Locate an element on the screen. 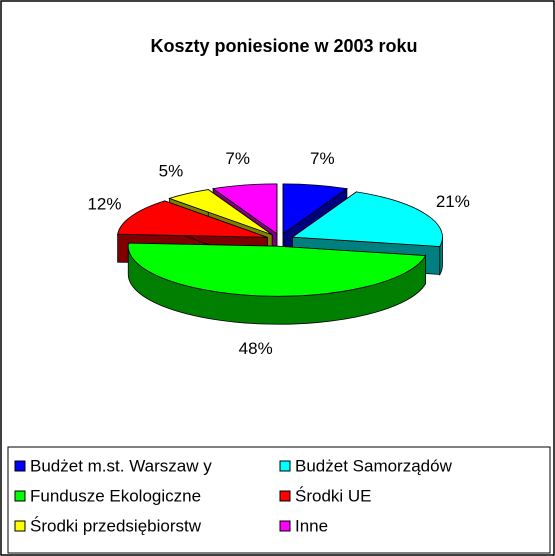 This screenshot has width=555, height=556. legend-label: Środki UE is located at coordinates (333, 495).